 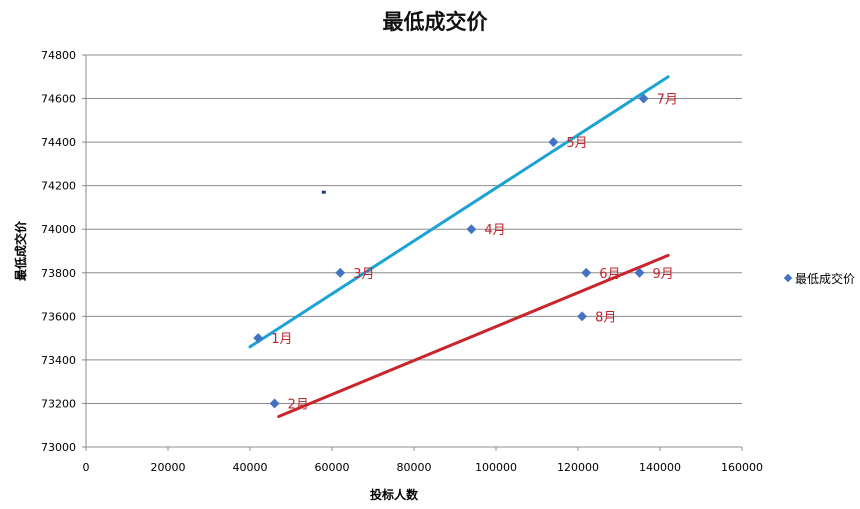 I want to click on legend-marker, so click(x=788, y=278).